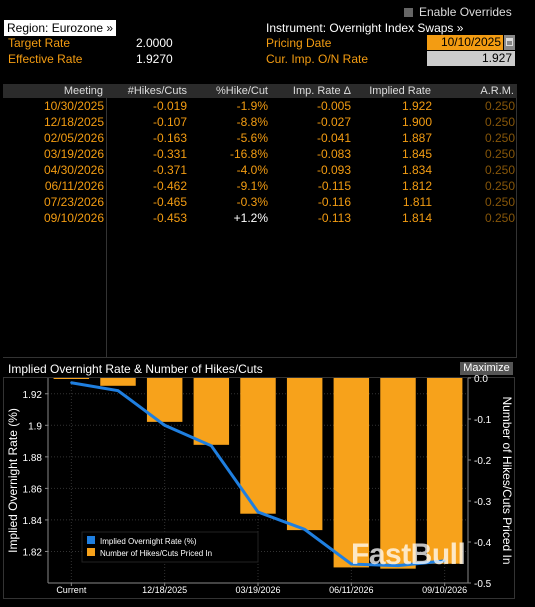  I want to click on column-divider, so click(106, 228).